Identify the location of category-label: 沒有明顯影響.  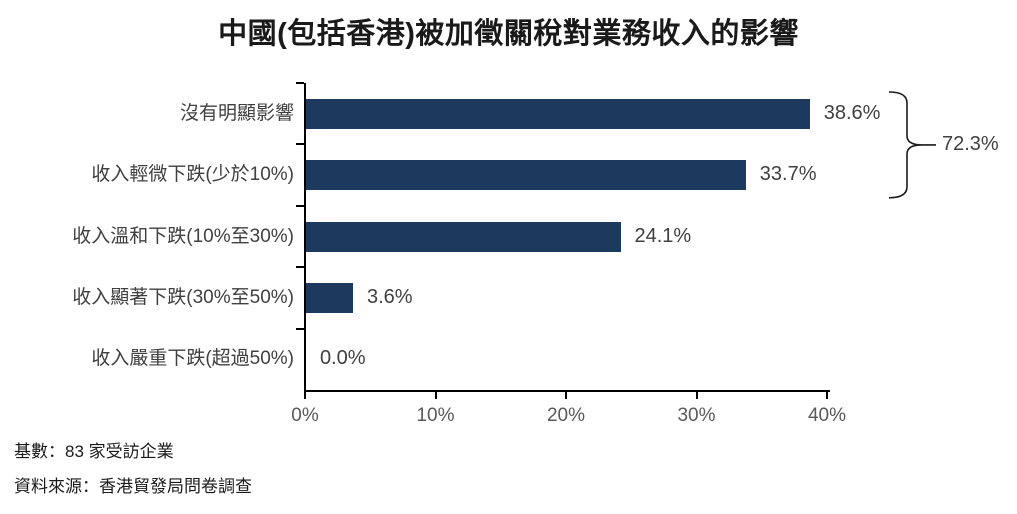
(236, 113).